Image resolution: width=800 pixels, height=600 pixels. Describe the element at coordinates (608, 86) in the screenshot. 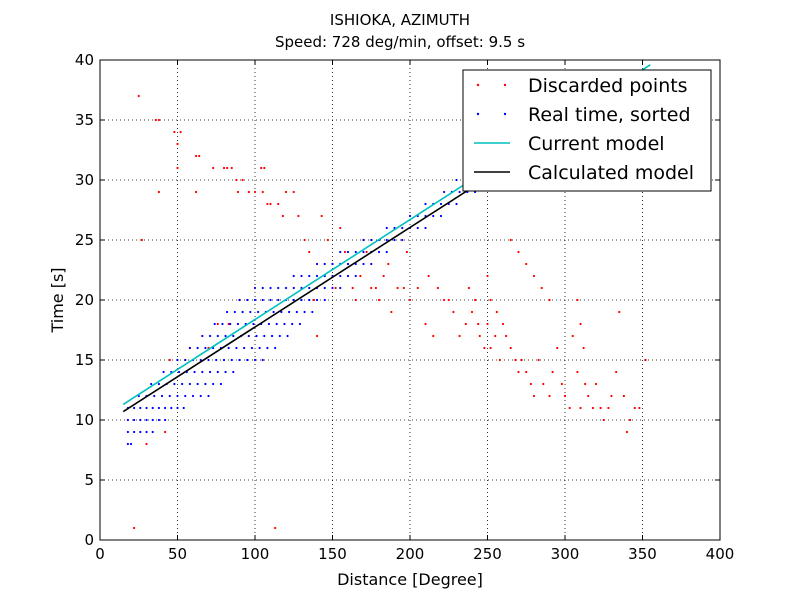

I see `legend-label: Discarded points` at that location.